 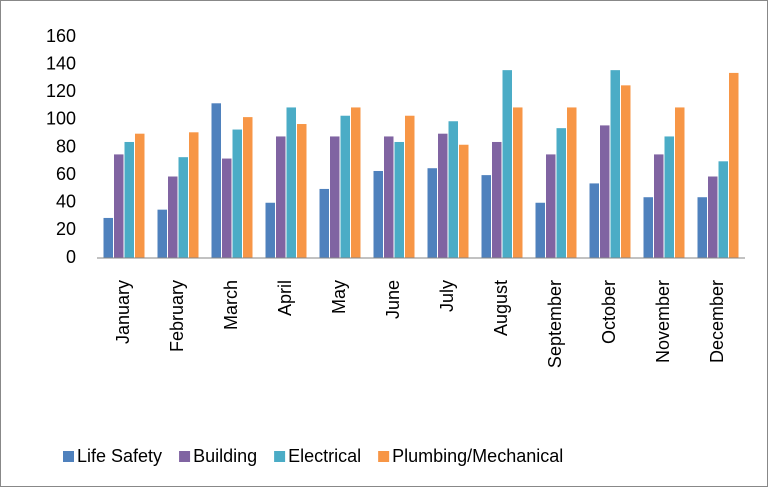 What do you see at coordinates (477, 456) in the screenshot?
I see `legend-label: Plumbing/Mechanical` at bounding box center [477, 456].